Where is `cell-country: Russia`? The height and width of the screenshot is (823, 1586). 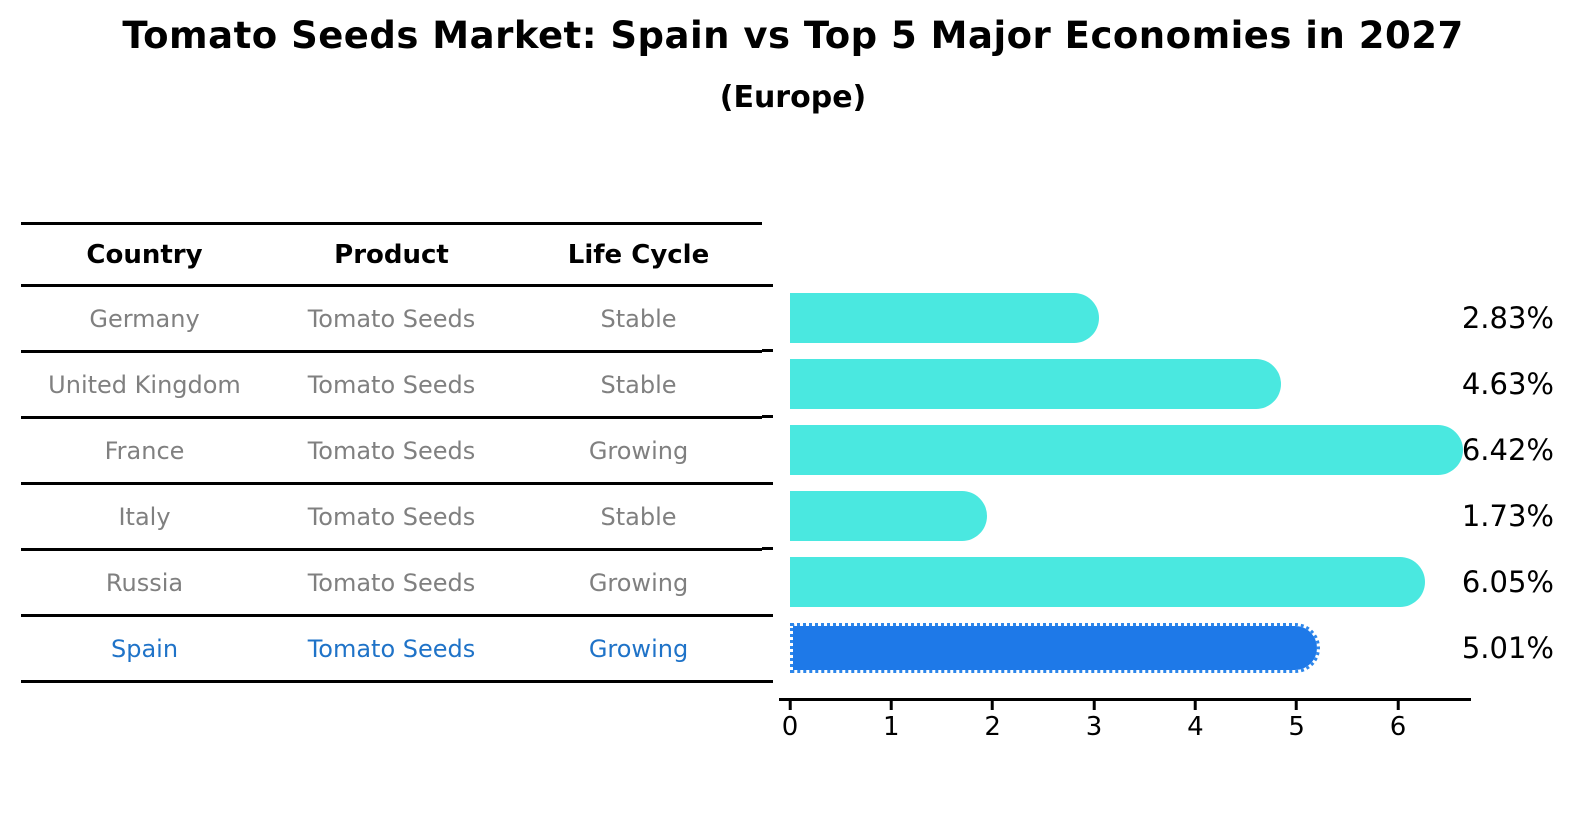 cell-country: Russia is located at coordinates (144, 582).